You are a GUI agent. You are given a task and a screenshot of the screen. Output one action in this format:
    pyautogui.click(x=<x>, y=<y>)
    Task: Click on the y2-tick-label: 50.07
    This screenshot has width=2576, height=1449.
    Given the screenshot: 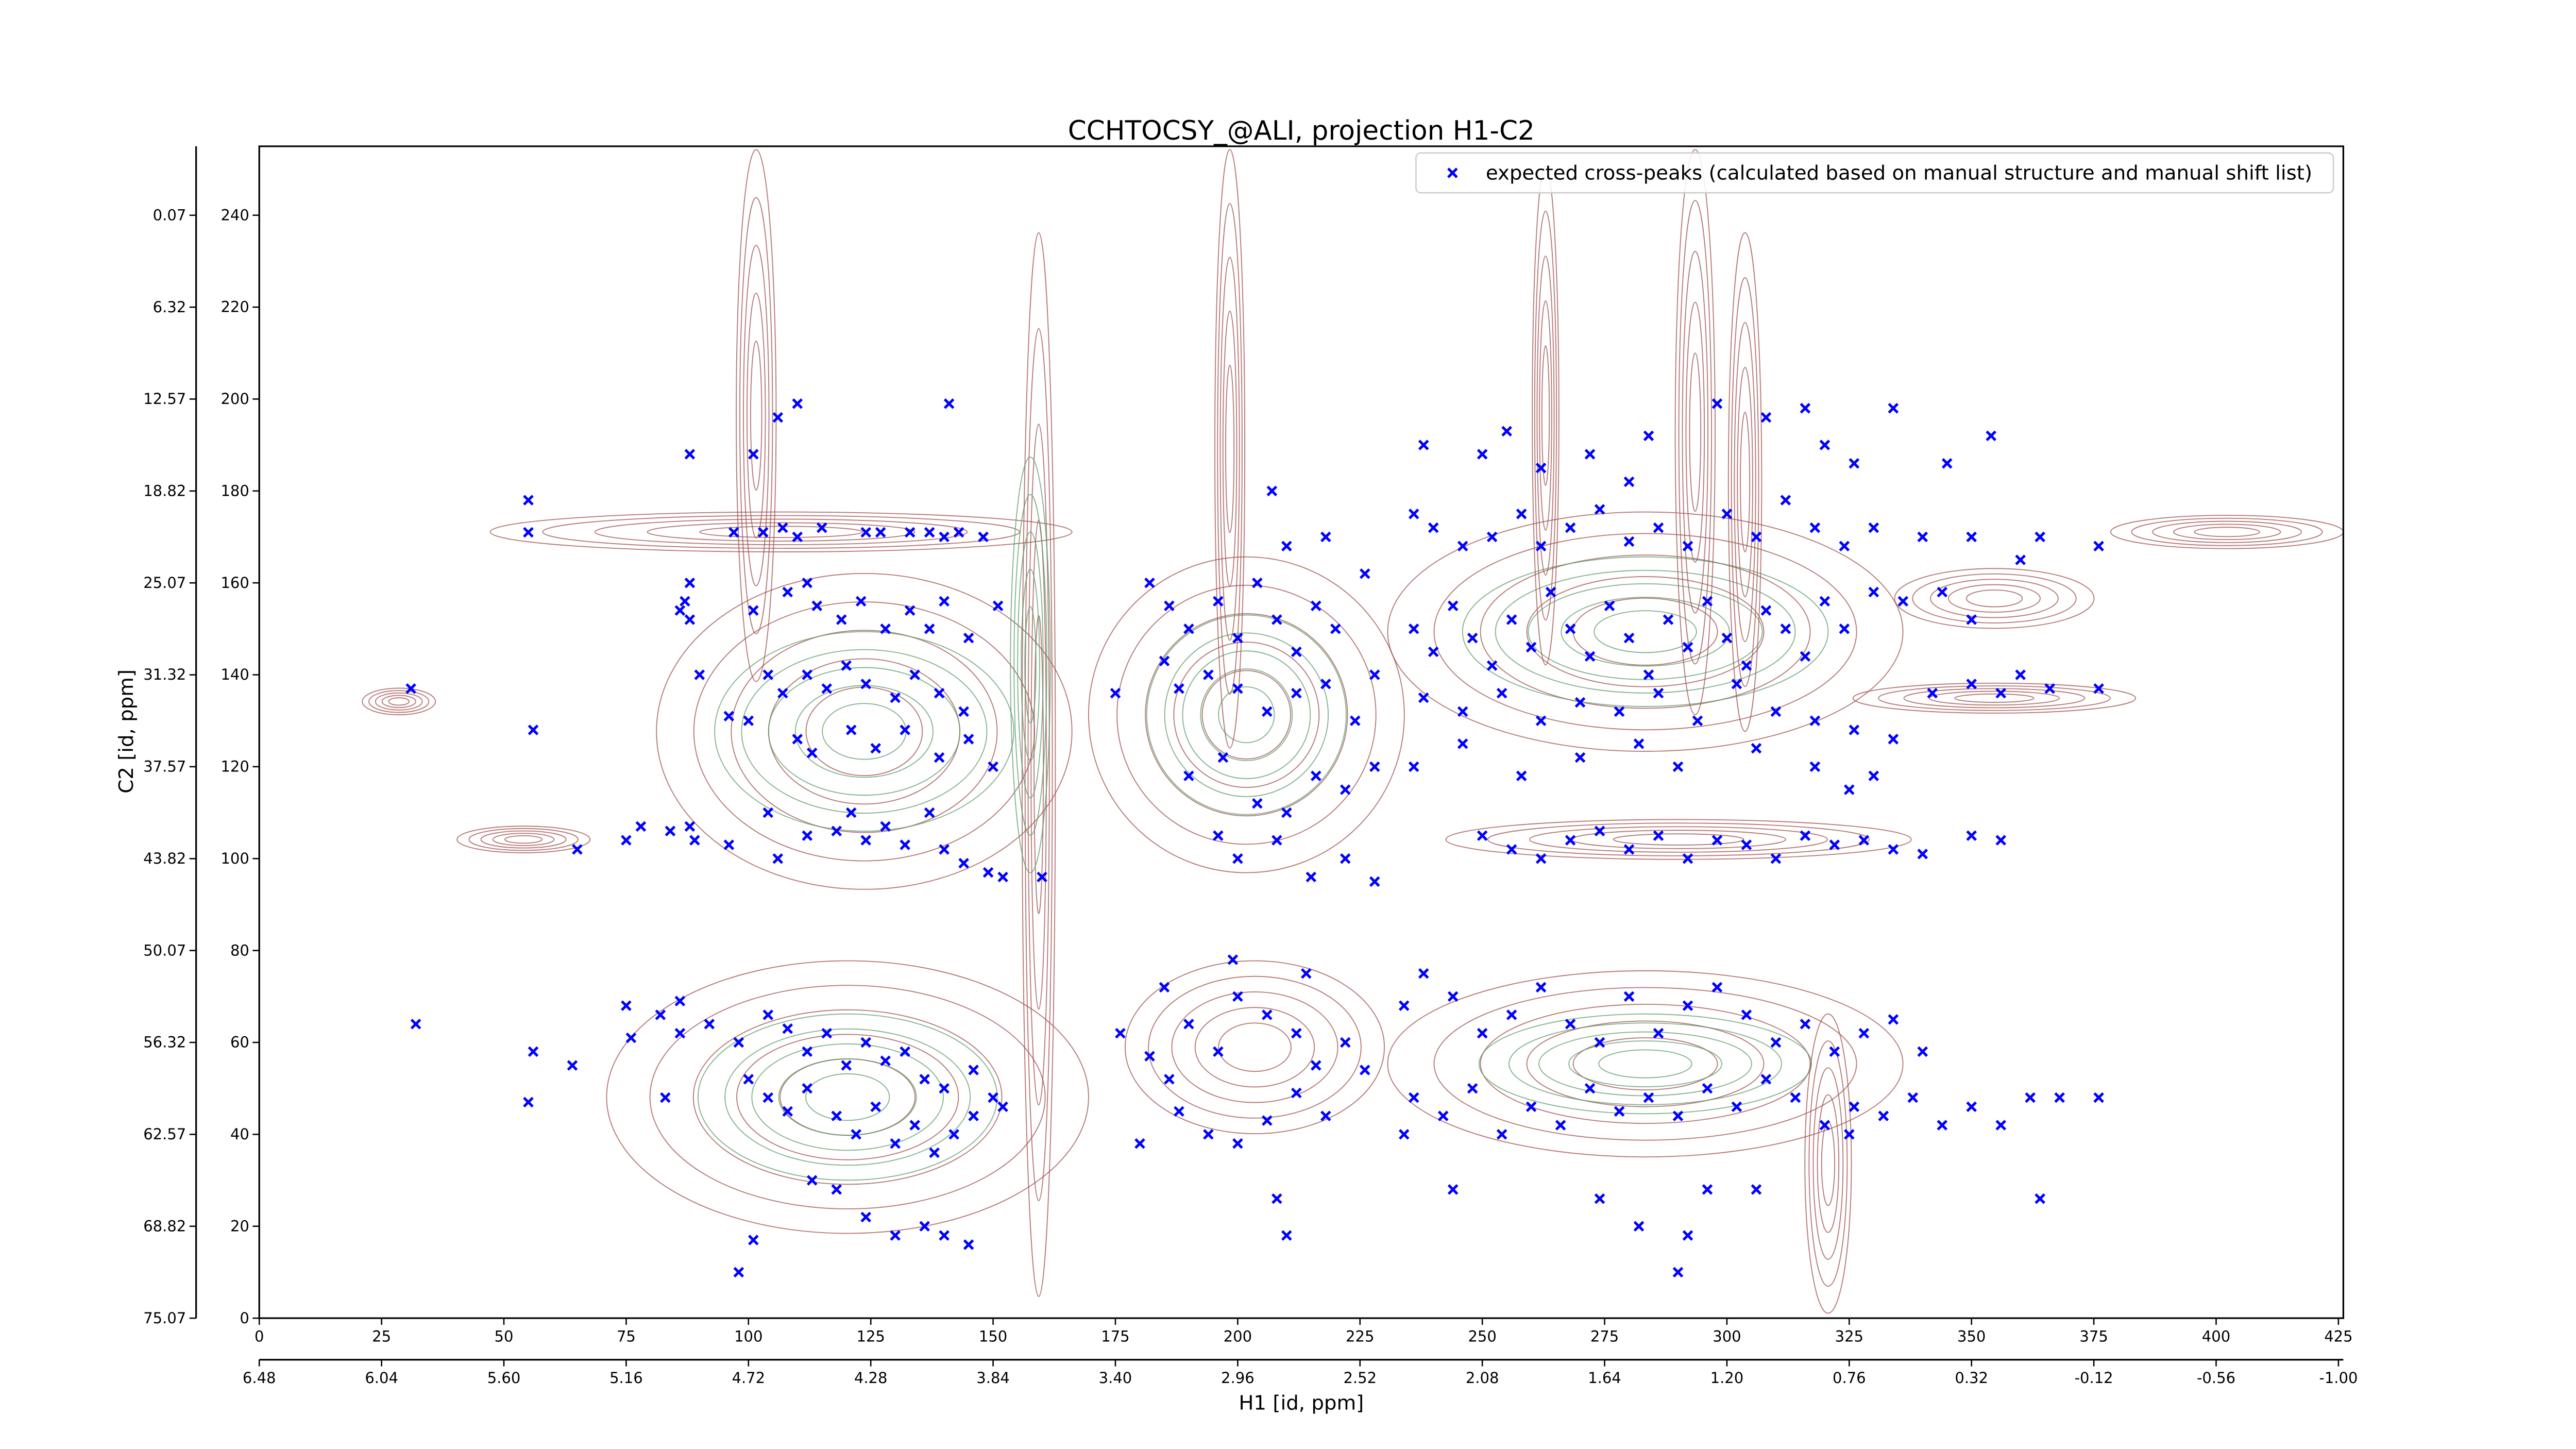 What is the action you would take?
    pyautogui.click(x=164, y=950)
    